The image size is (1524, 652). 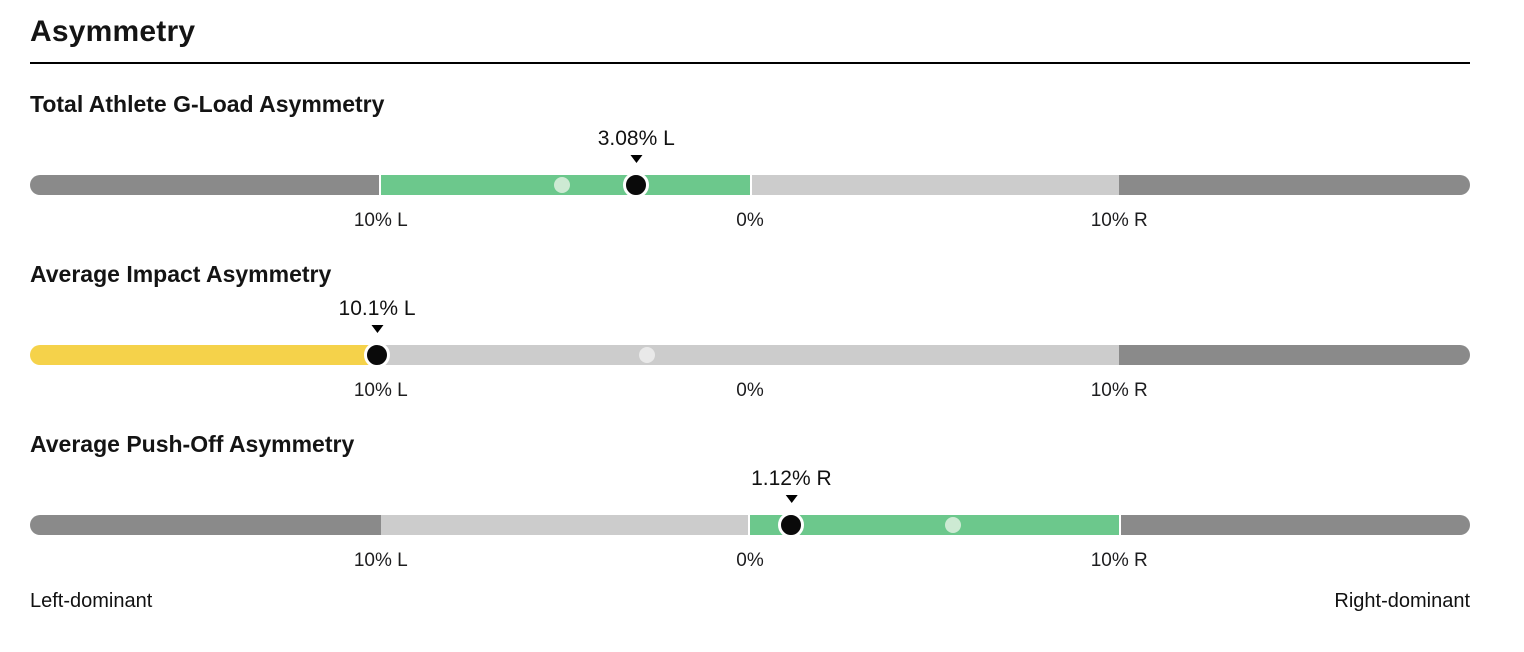 What do you see at coordinates (377, 308) in the screenshot?
I see `gauge-value-label: 10.1% L` at bounding box center [377, 308].